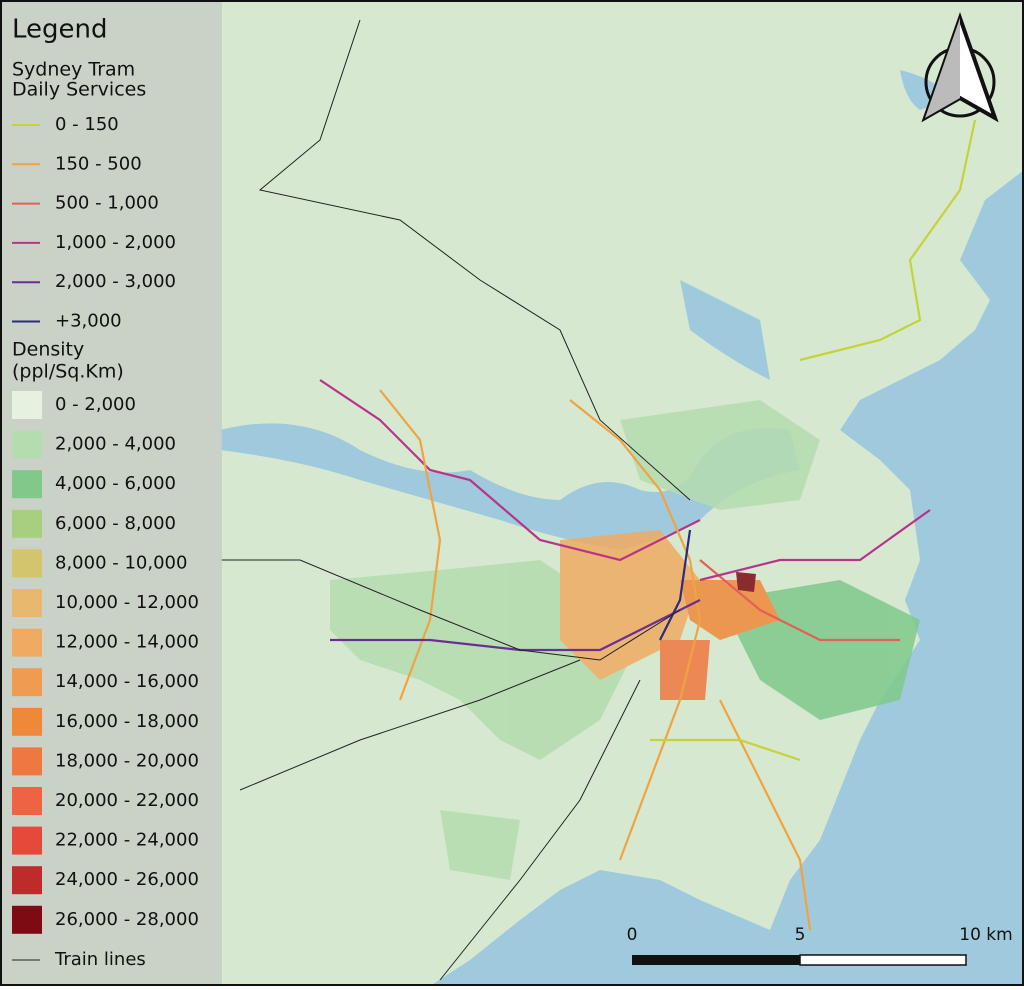  Describe the element at coordinates (115, 483) in the screenshot. I see `legend-label: 4,000 - 6,000` at that location.